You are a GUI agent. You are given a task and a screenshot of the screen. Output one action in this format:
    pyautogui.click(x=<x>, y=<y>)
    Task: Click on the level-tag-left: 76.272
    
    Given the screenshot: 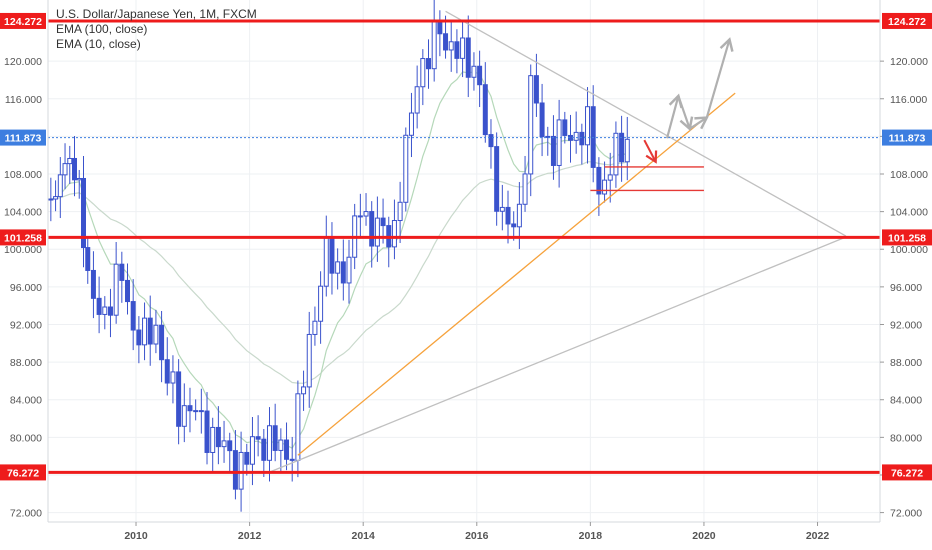 What is the action you would take?
    pyautogui.click(x=23, y=473)
    